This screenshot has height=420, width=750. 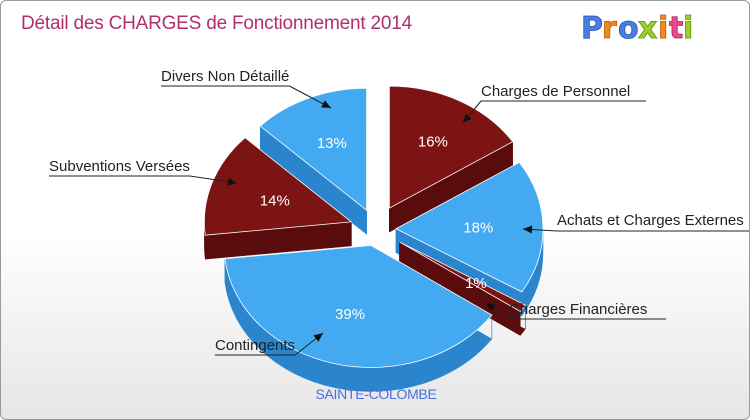 I want to click on proxiti-logo-graphic: P r o x i t i, so click(x=637, y=29).